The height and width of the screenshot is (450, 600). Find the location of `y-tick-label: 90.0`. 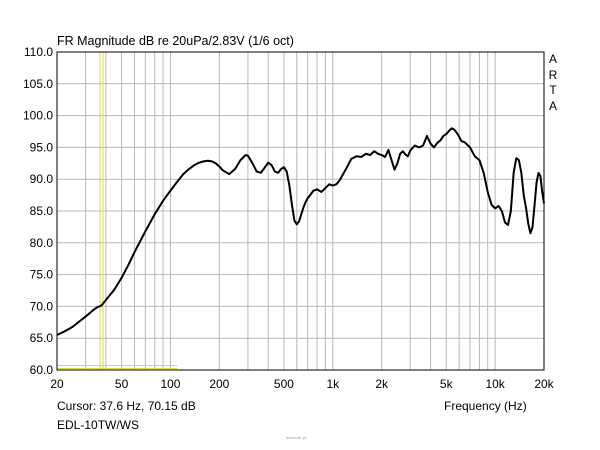

y-tick-label: 90.0 is located at coordinates (42, 179).